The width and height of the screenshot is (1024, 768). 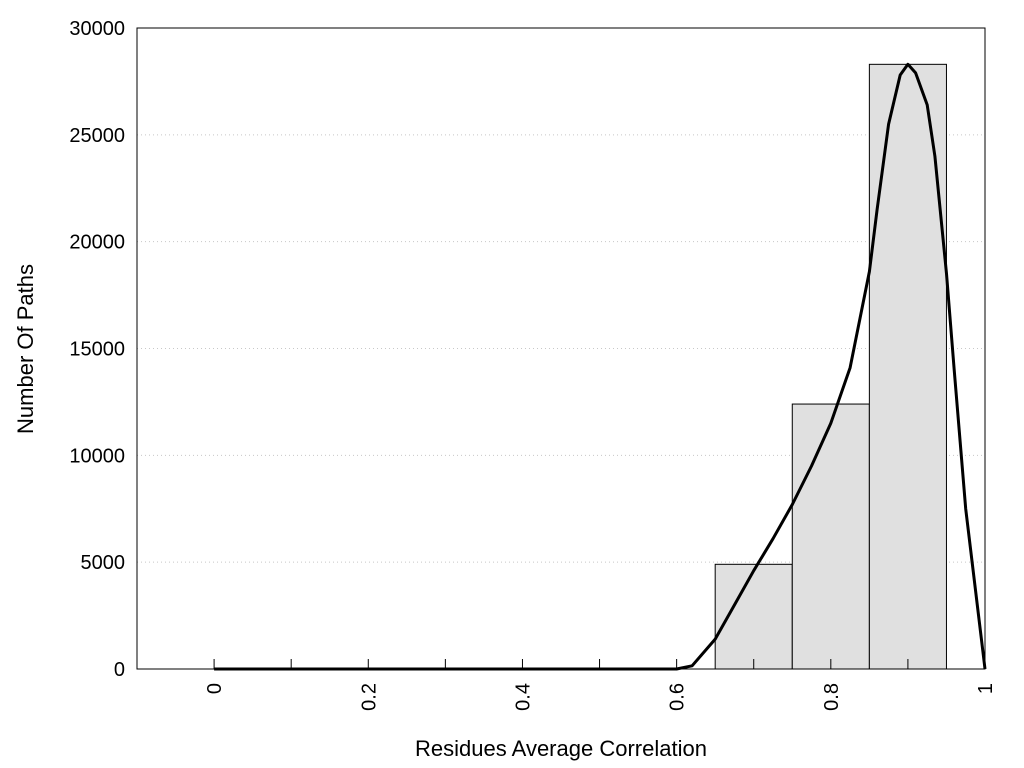 What do you see at coordinates (103, 563) in the screenshot?
I see `y-tick-label: 5000` at bounding box center [103, 563].